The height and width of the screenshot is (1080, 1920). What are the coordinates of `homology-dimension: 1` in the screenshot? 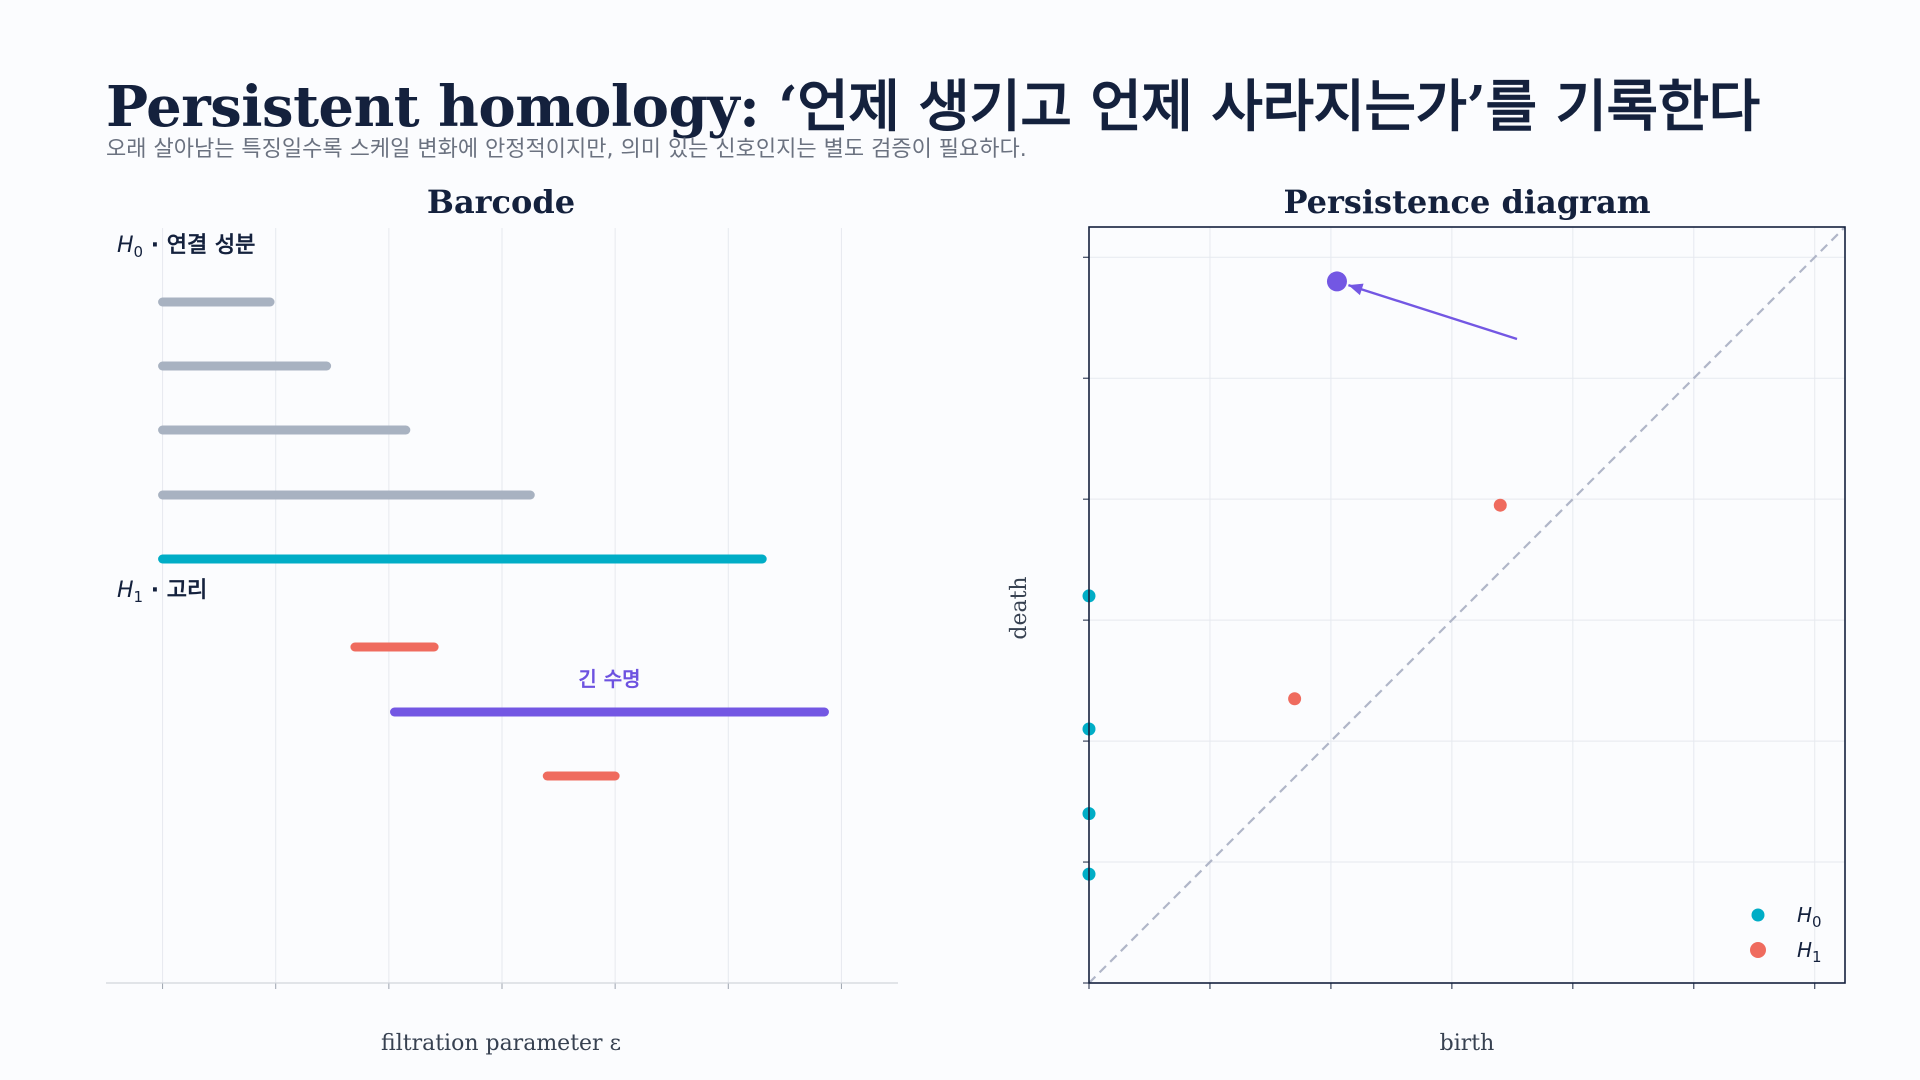 It's located at (139, 597).